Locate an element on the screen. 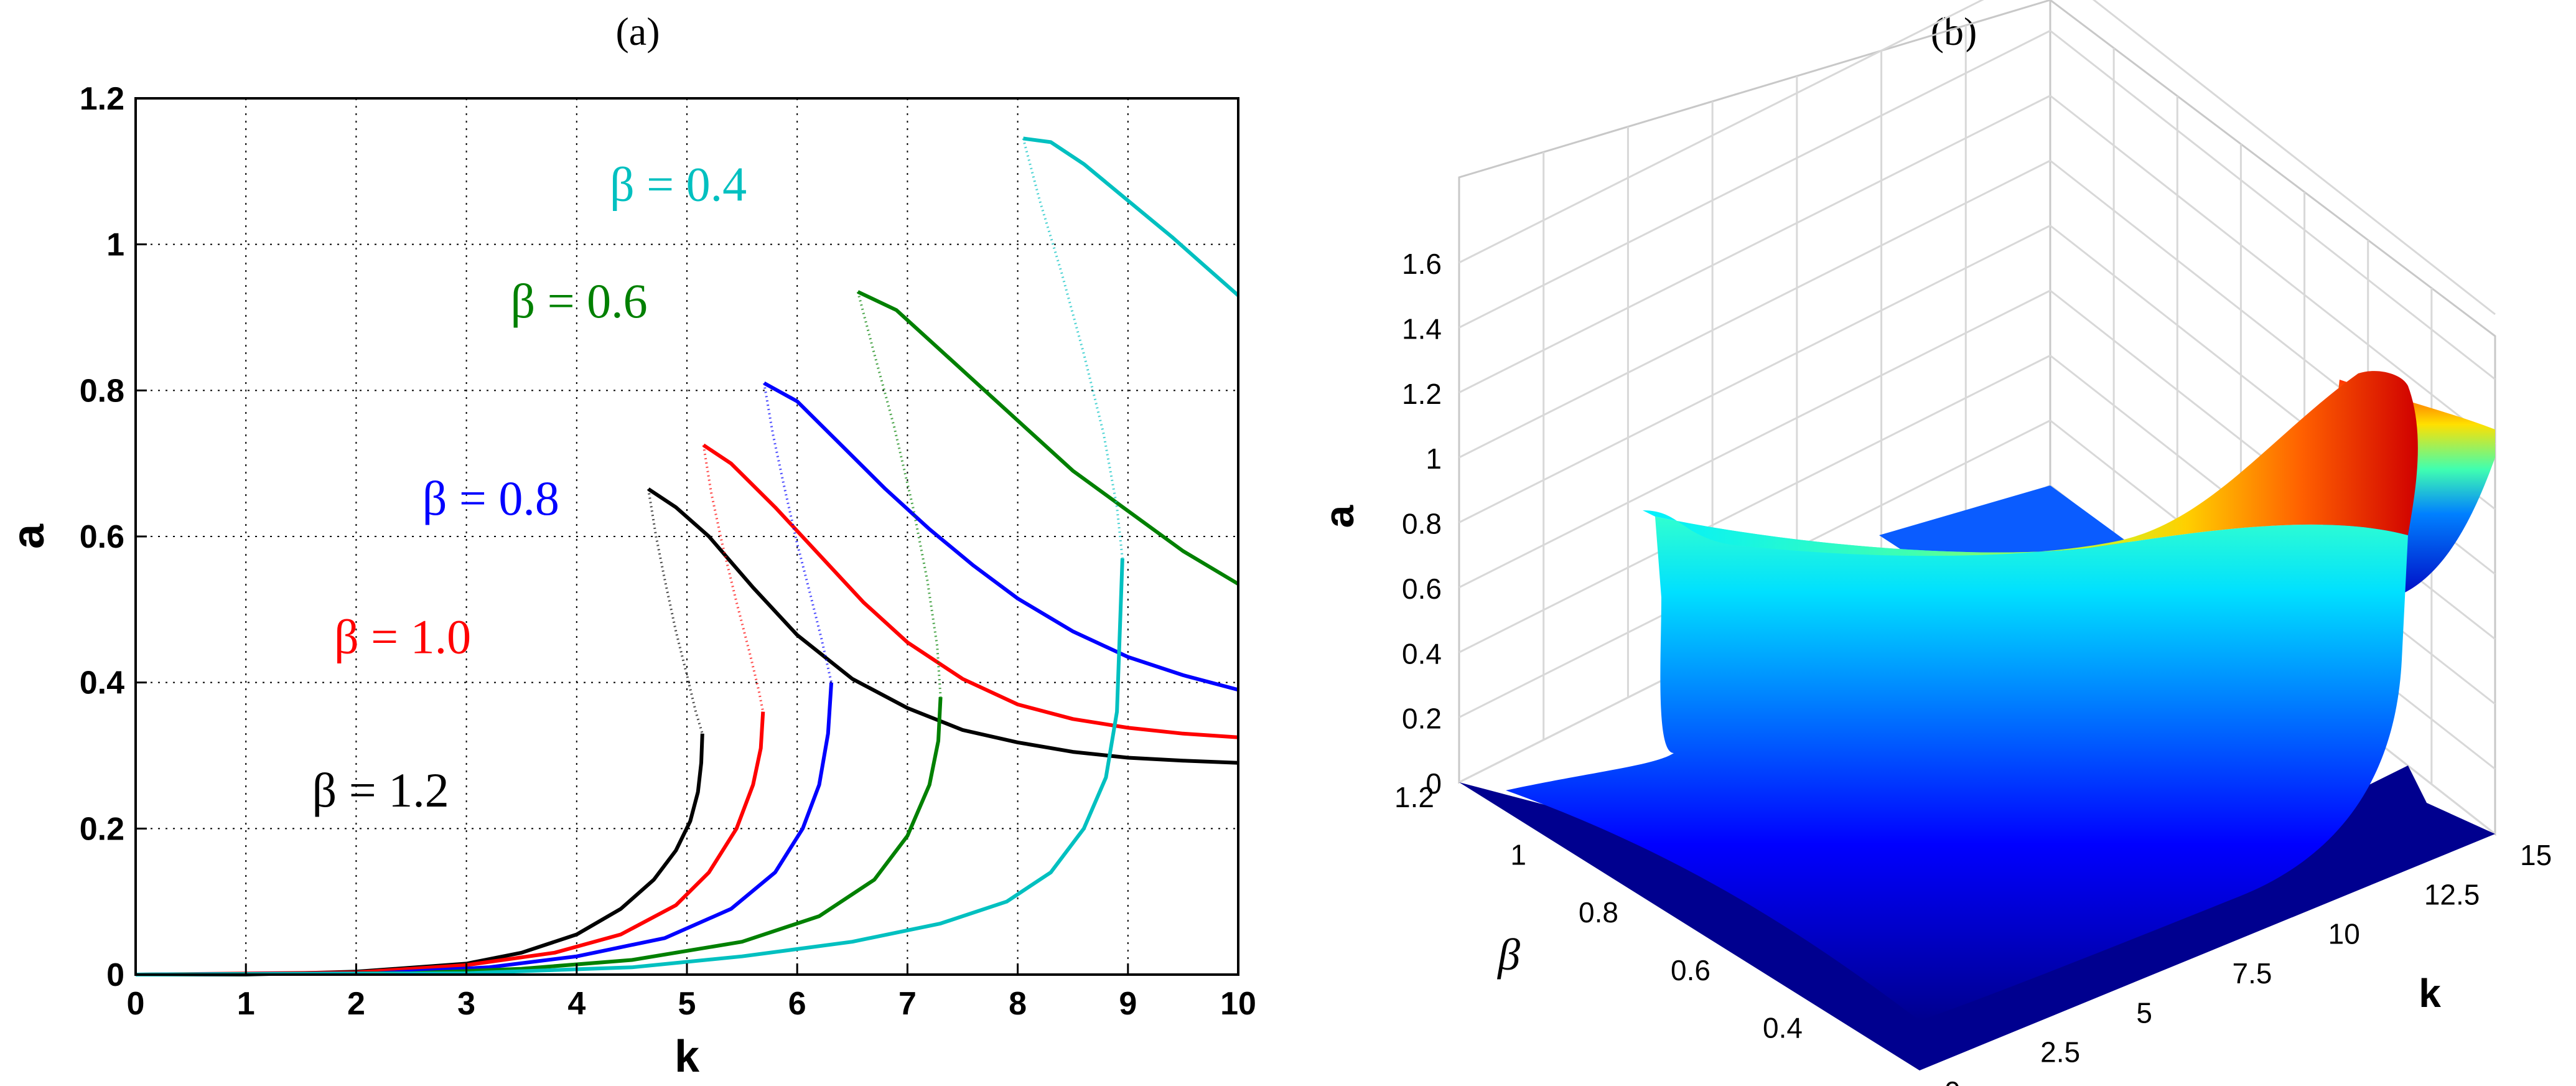  x-axis-title-a: k is located at coordinates (687, 1057).